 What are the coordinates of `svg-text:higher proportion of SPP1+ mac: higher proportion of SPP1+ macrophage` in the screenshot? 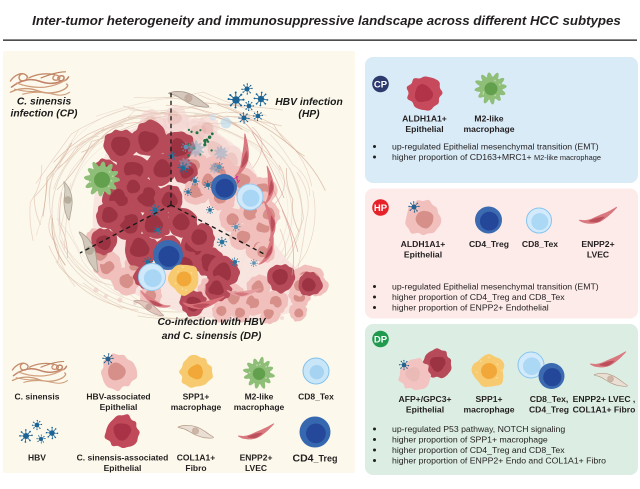 It's located at (470, 440).